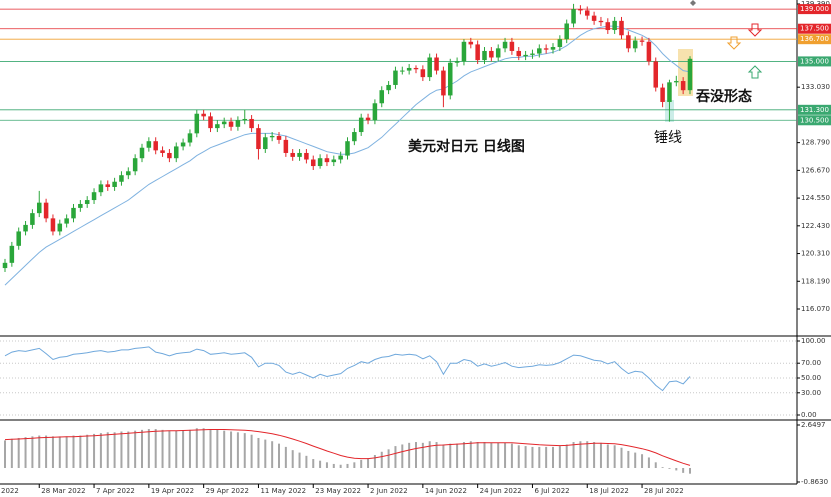 This screenshot has width=831, height=497. What do you see at coordinates (755, 30) in the screenshot?
I see `down-arrow` at bounding box center [755, 30].